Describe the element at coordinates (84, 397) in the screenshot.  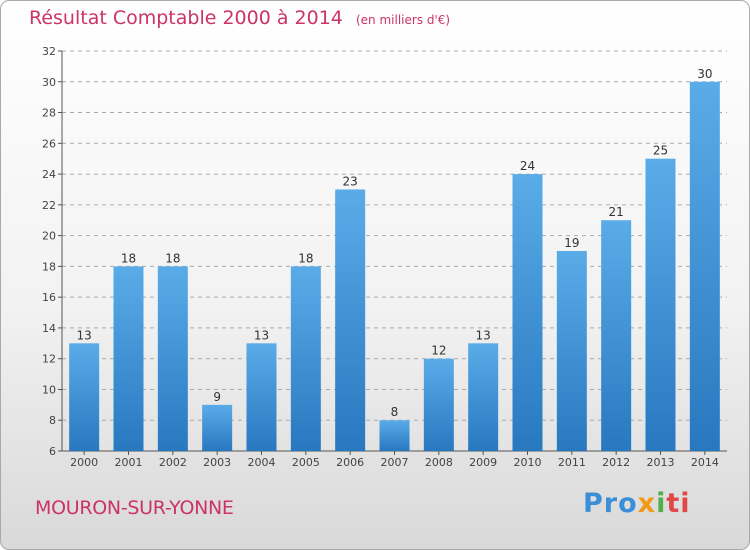
I see `bar-2000` at that location.